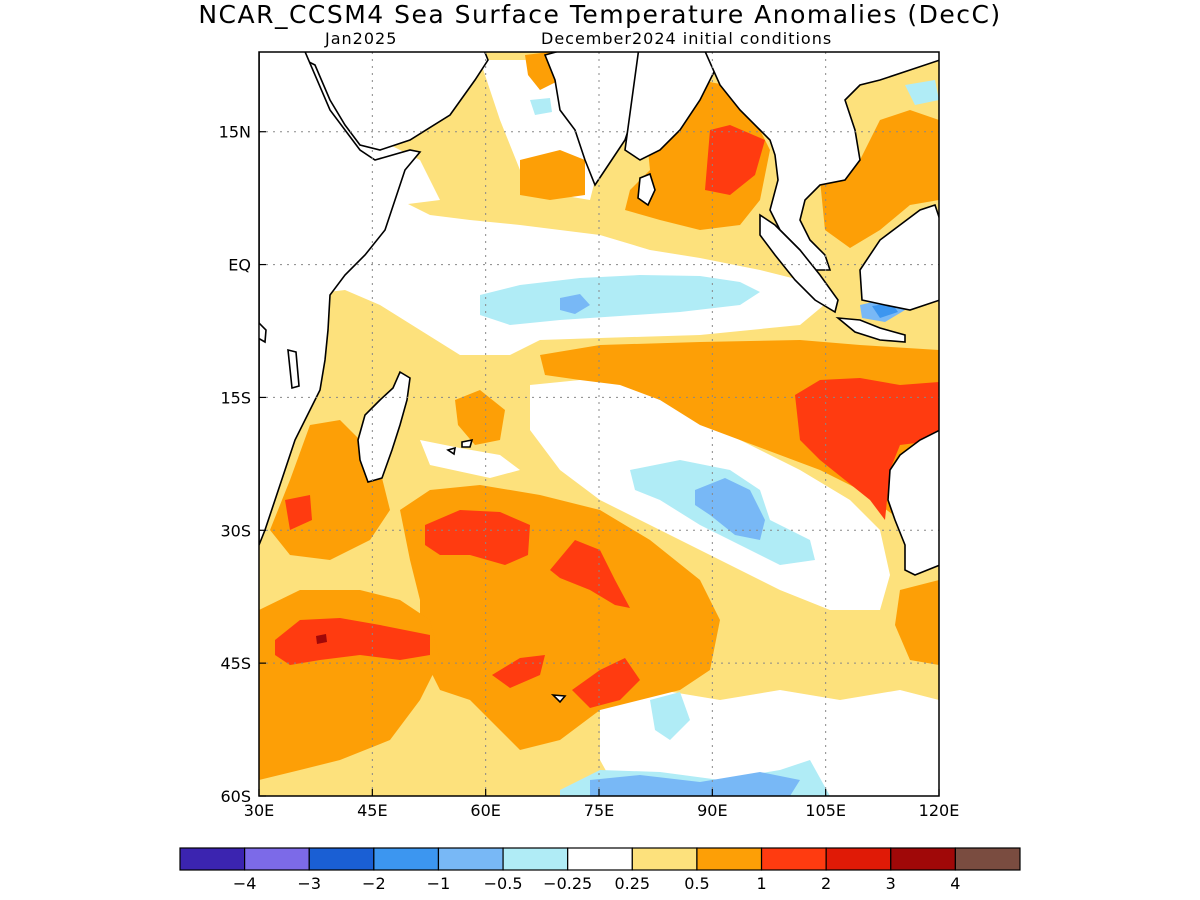 The height and width of the screenshot is (900, 1200). Describe the element at coordinates (870, 329) in the screenshot. I see `java-land` at that location.